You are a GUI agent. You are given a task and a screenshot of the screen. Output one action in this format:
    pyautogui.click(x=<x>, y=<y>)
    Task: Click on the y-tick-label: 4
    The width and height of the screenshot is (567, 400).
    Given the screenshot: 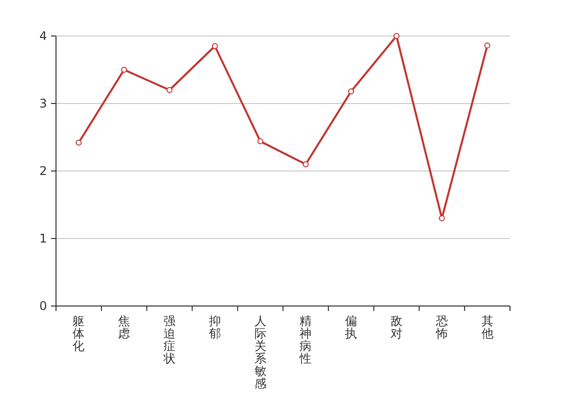 What is the action you would take?
    pyautogui.click(x=43, y=36)
    